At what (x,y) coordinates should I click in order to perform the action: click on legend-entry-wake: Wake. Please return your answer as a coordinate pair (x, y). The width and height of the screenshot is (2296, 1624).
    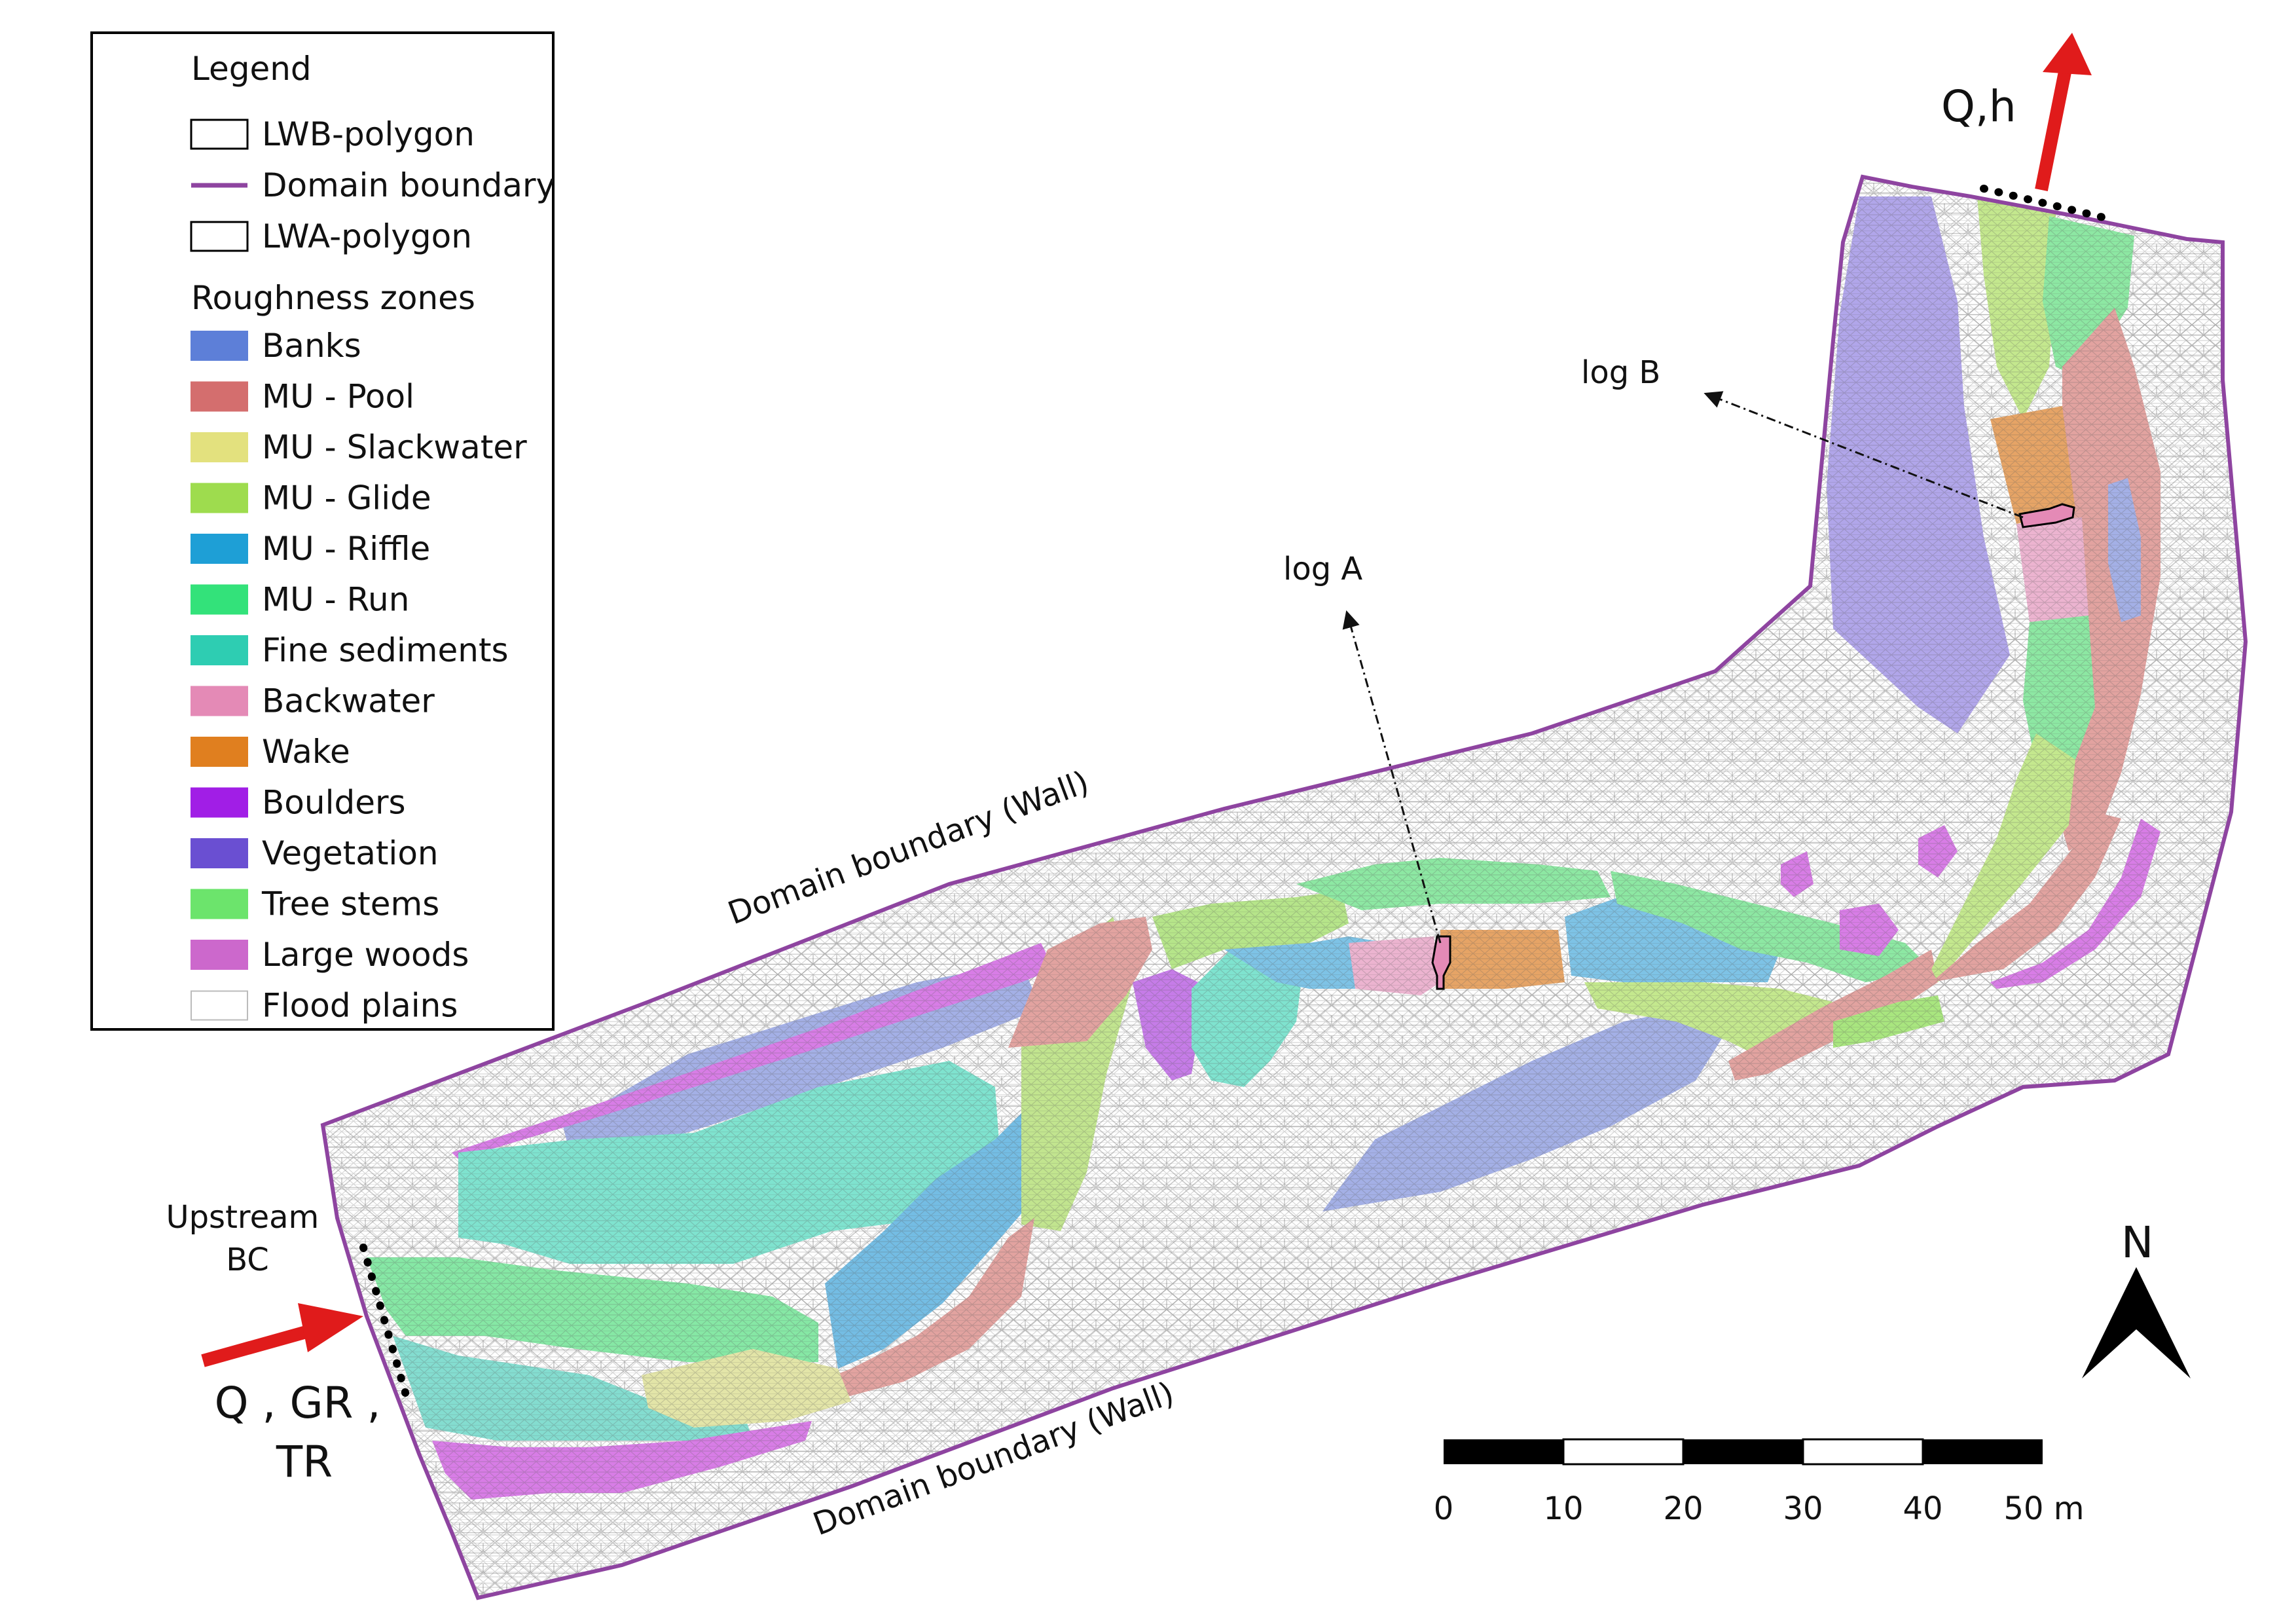
    Looking at the image, I should click on (270, 752).